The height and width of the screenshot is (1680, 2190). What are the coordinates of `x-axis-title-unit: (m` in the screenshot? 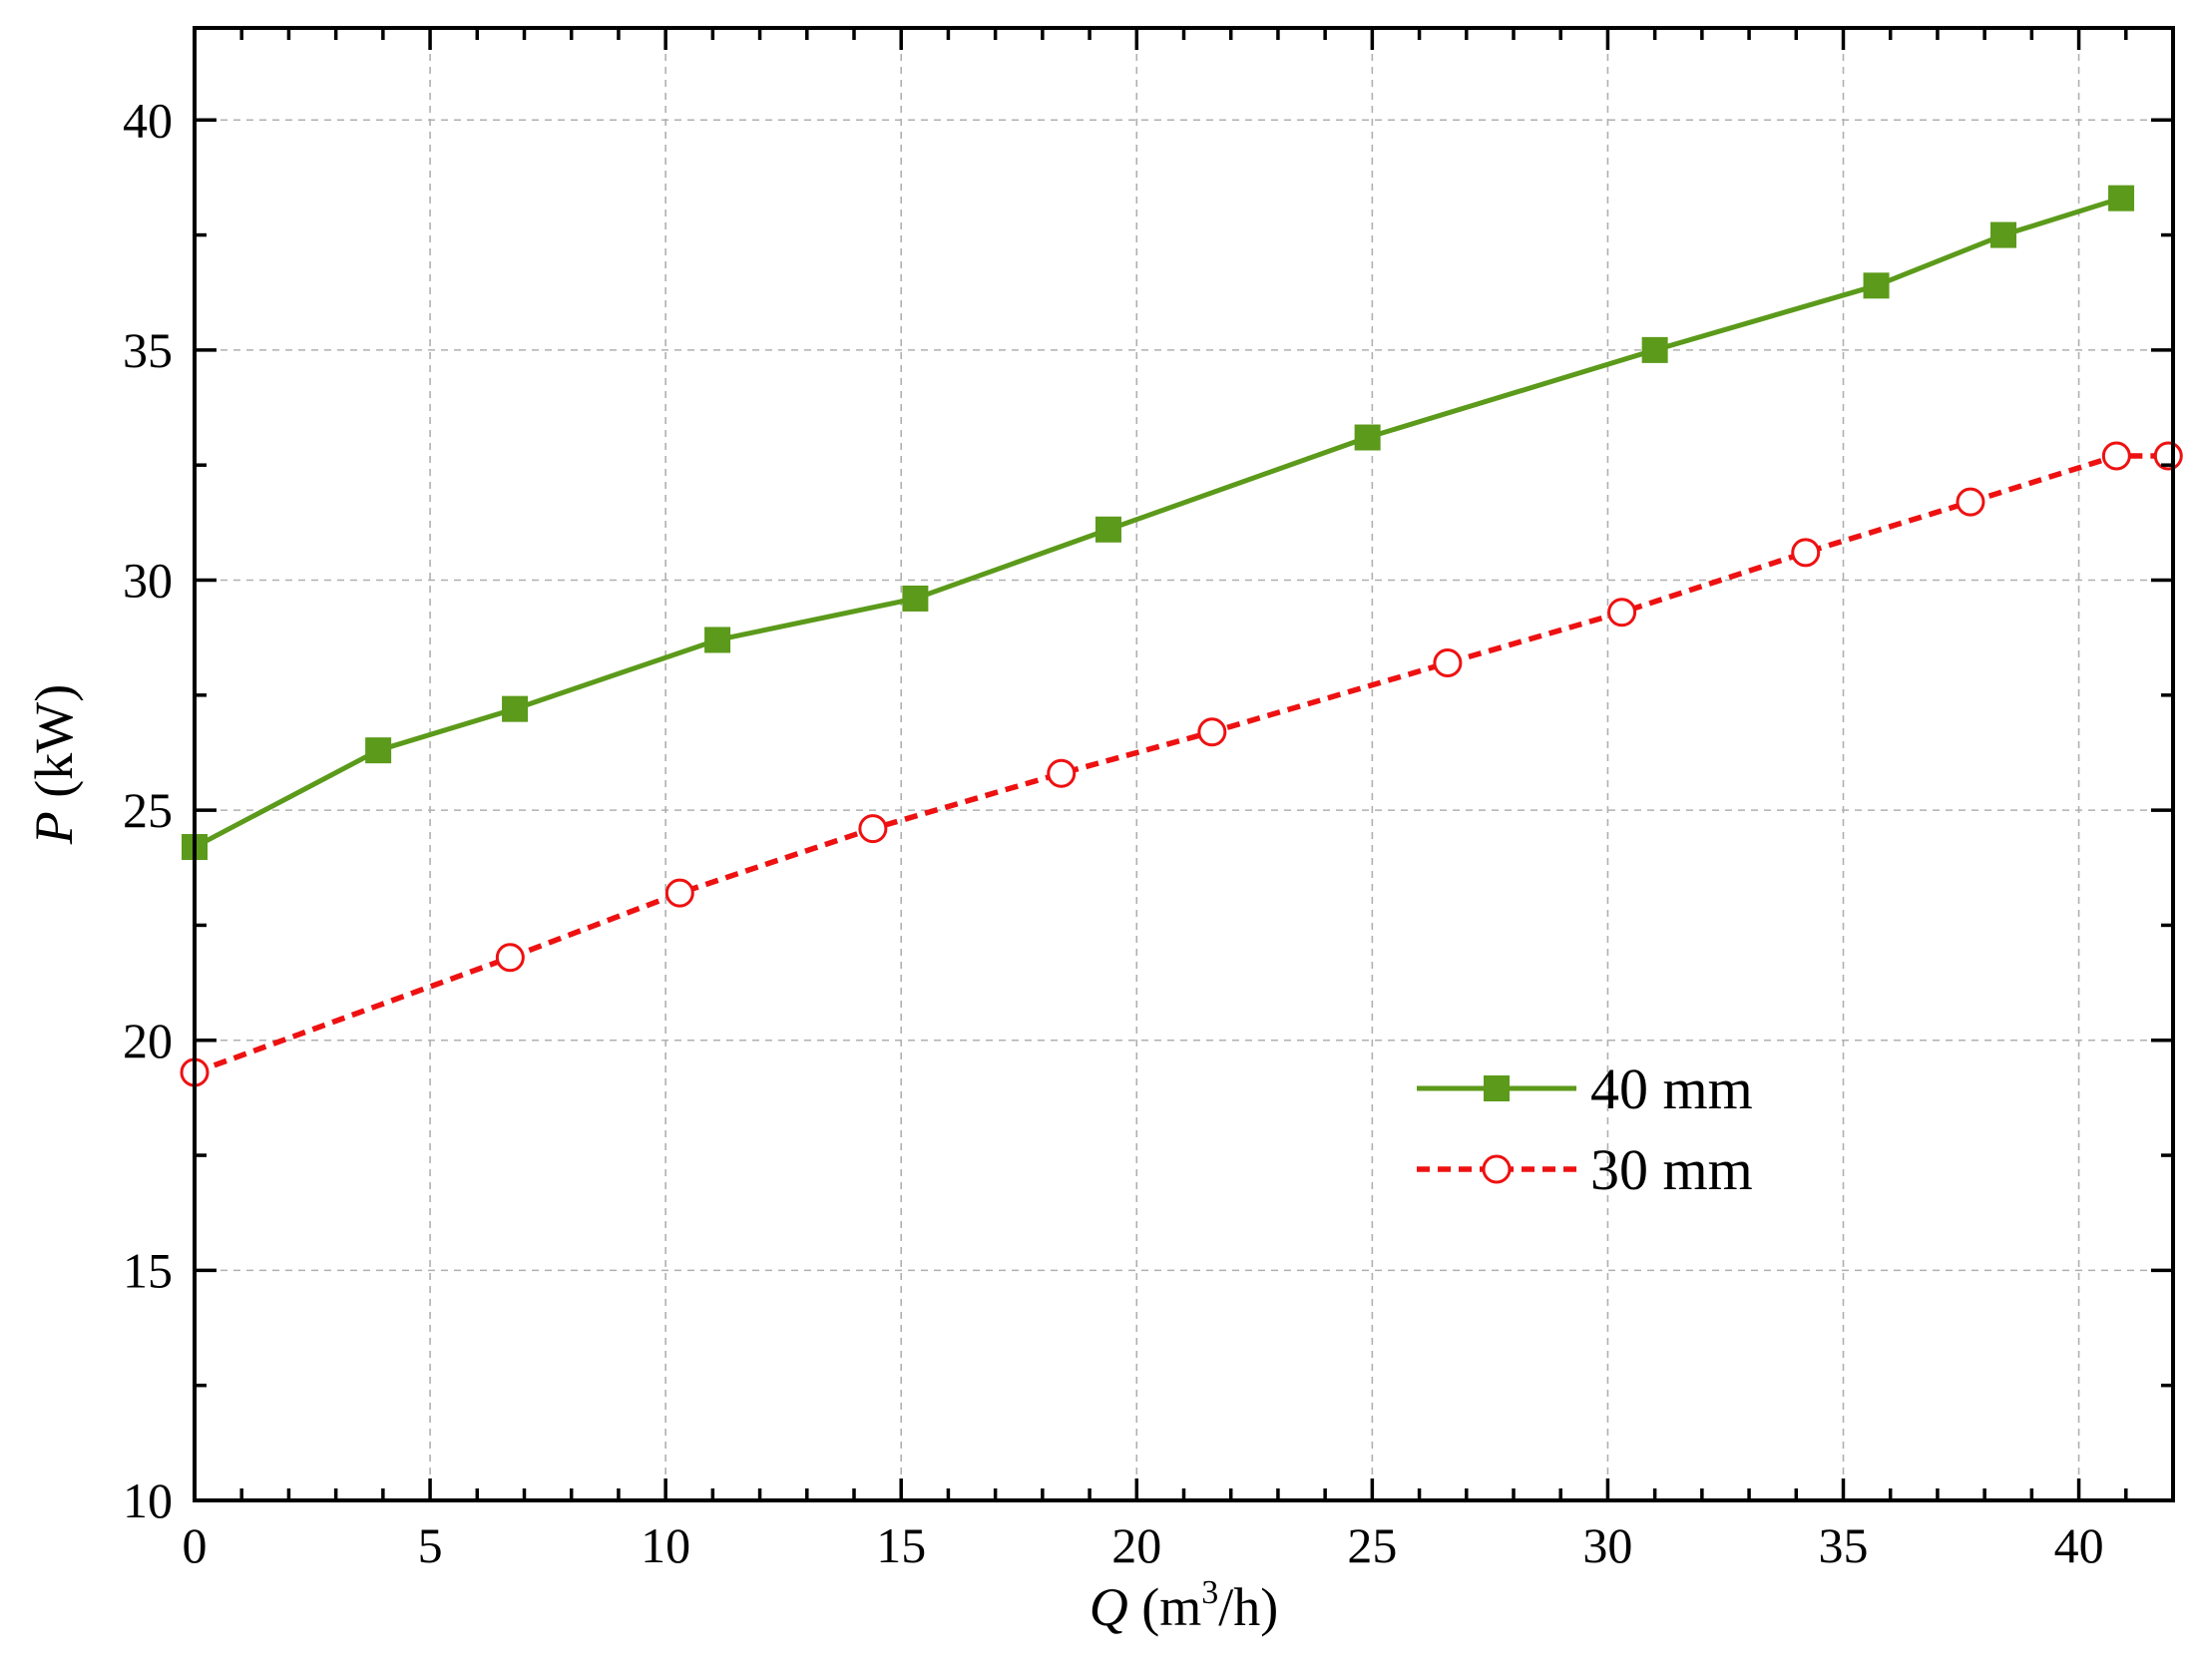 It's located at (1165, 1607).